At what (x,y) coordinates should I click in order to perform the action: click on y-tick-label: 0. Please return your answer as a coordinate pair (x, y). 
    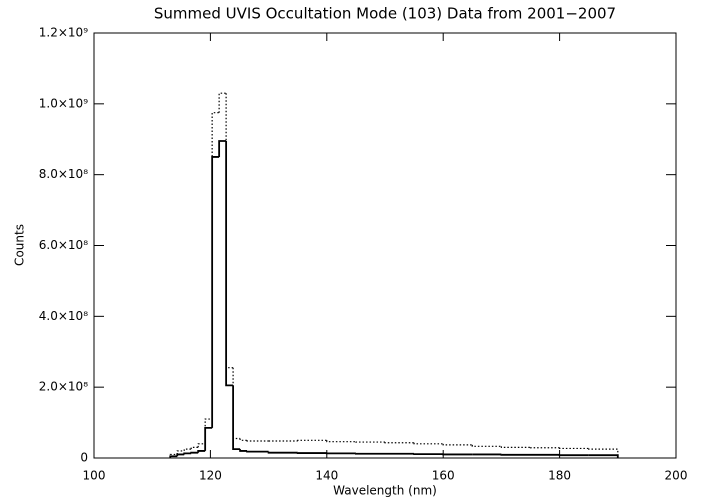
    Looking at the image, I should click on (84, 458).